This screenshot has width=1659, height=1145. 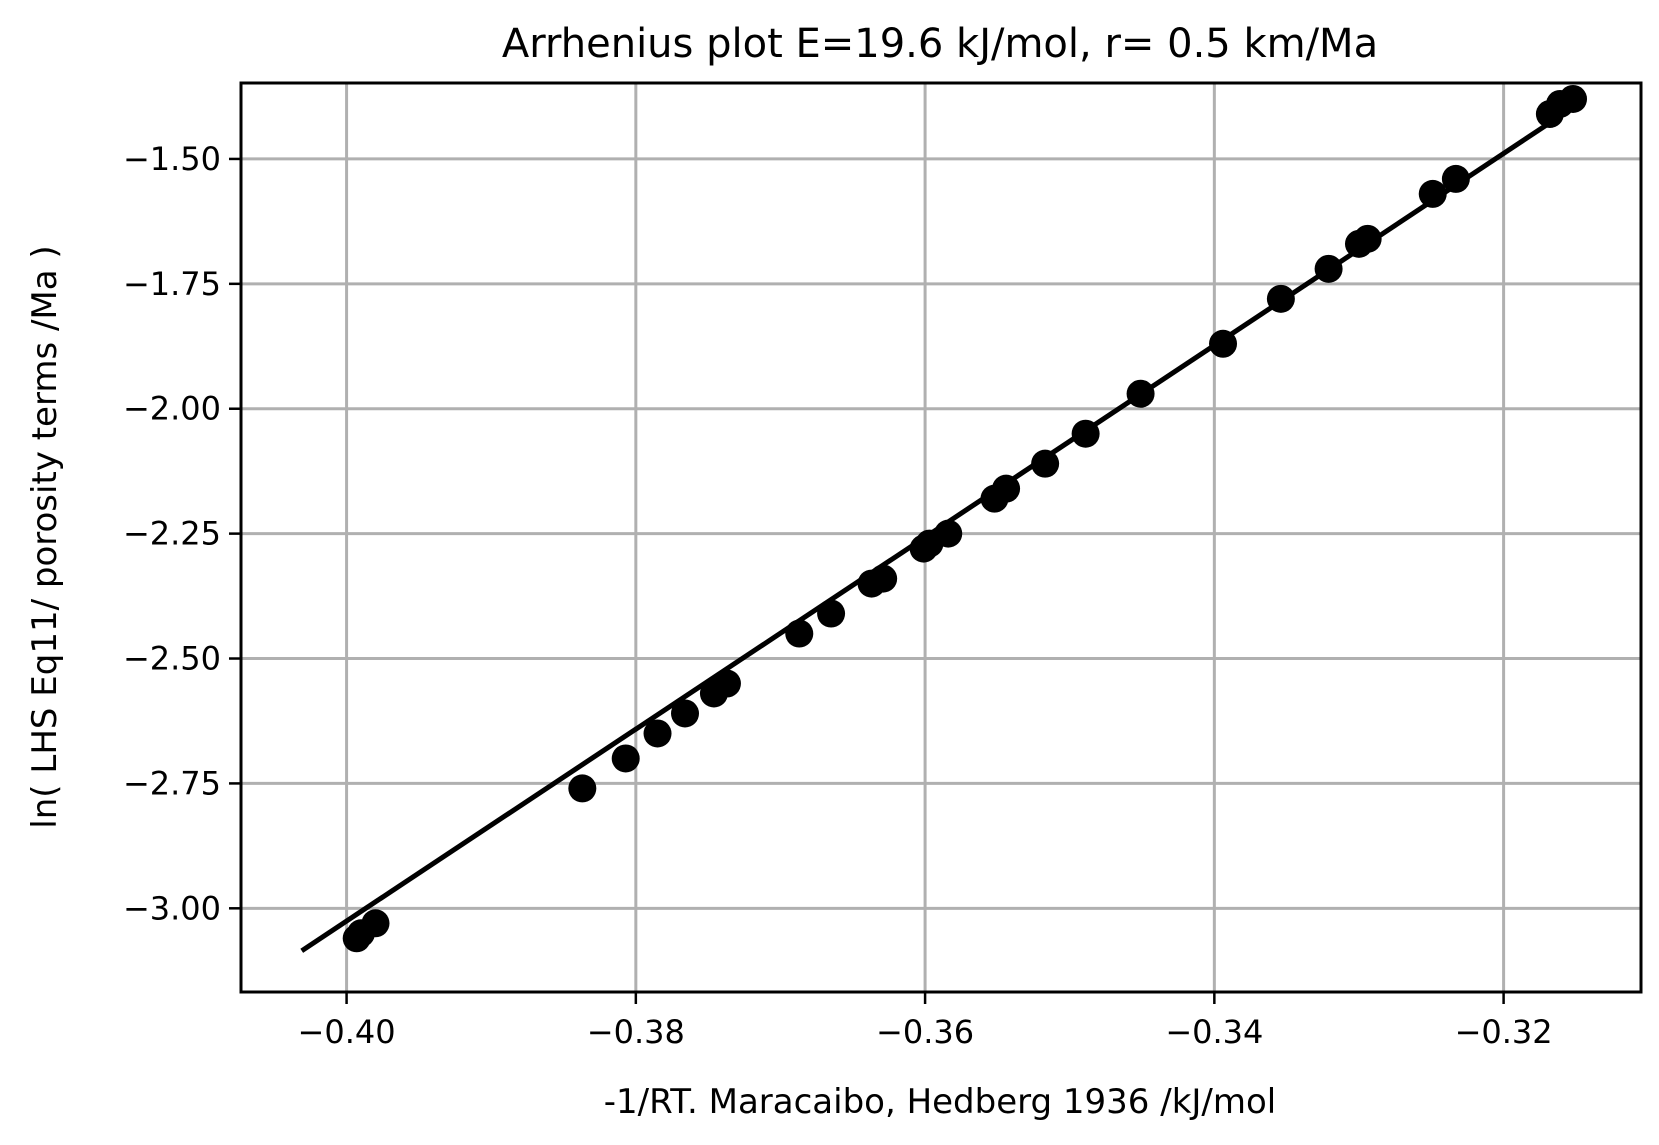 I want to click on x-tick-label: −0.36, so click(x=925, y=1032).